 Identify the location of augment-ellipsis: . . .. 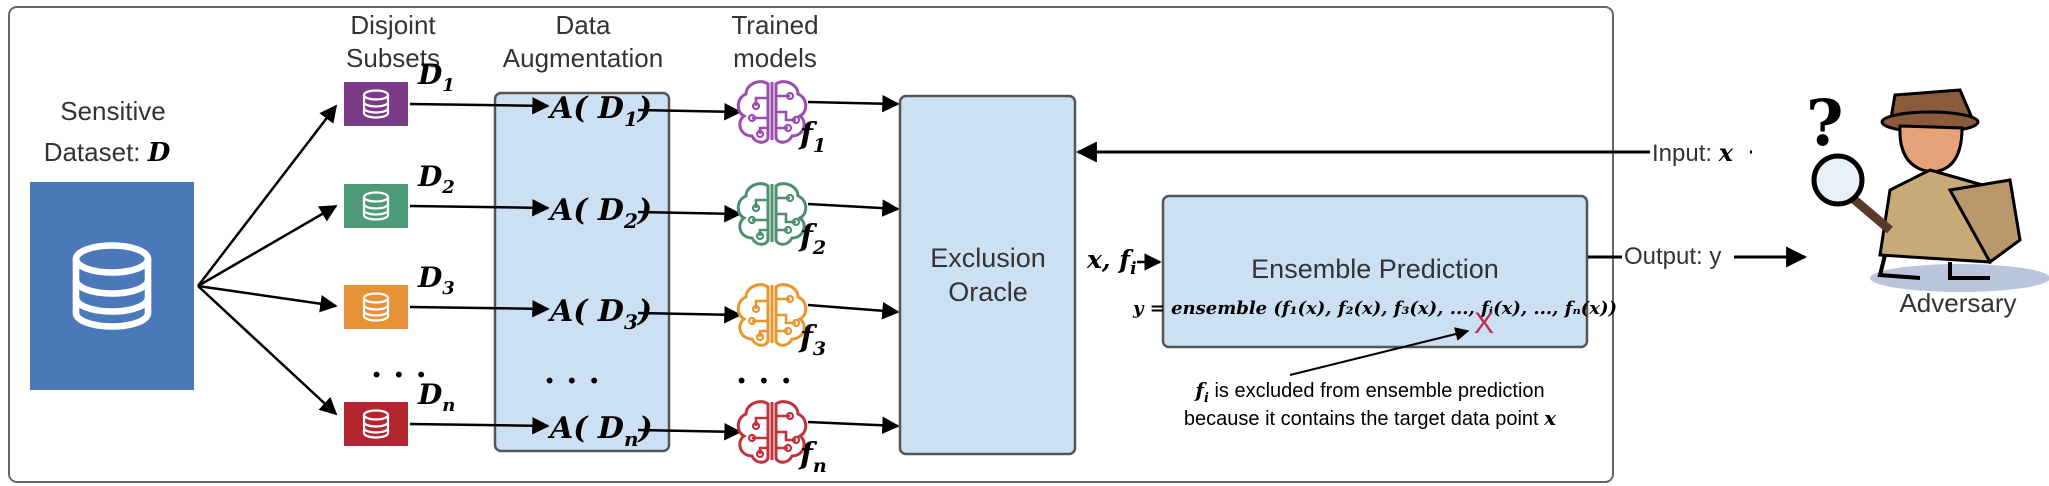
(572, 372).